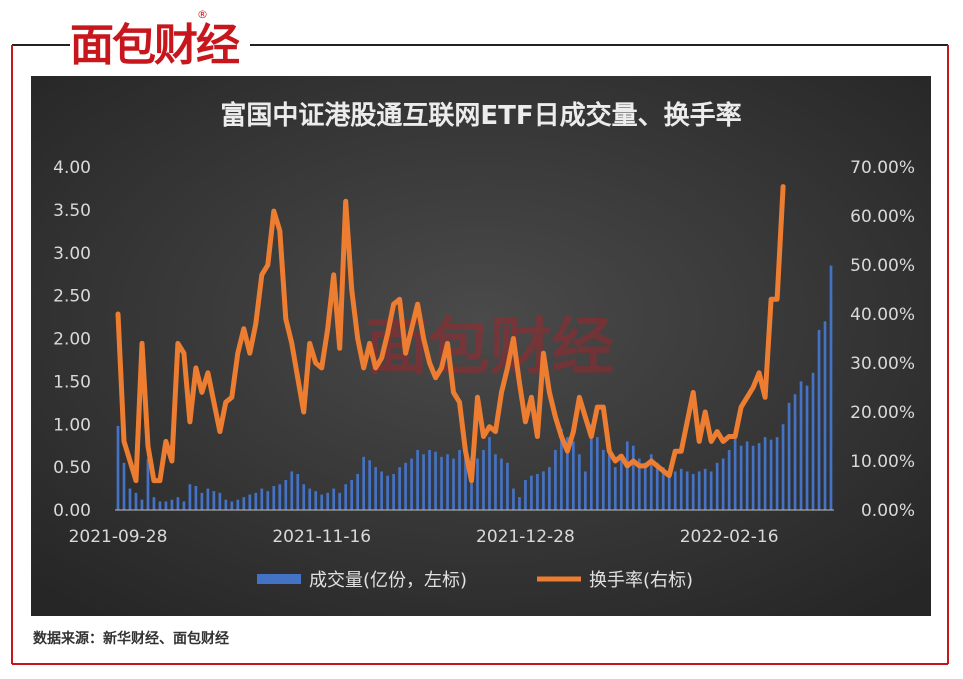 This screenshot has width=963, height=679. I want to click on left-tick-label: 2.00, so click(72, 340).